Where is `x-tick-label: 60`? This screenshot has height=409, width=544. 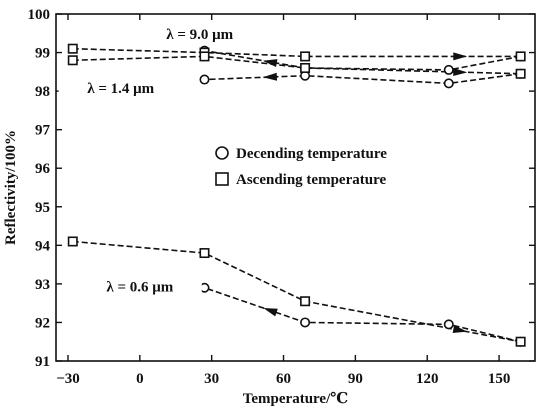
x-tick-label: 60 is located at coordinates (283, 379).